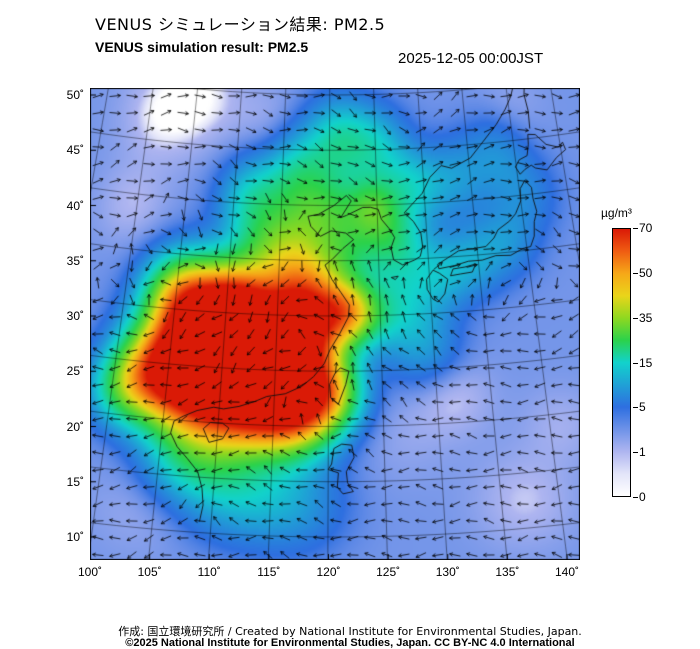  What do you see at coordinates (75, 316) in the screenshot?
I see `lat-tick-label: 30˚` at bounding box center [75, 316].